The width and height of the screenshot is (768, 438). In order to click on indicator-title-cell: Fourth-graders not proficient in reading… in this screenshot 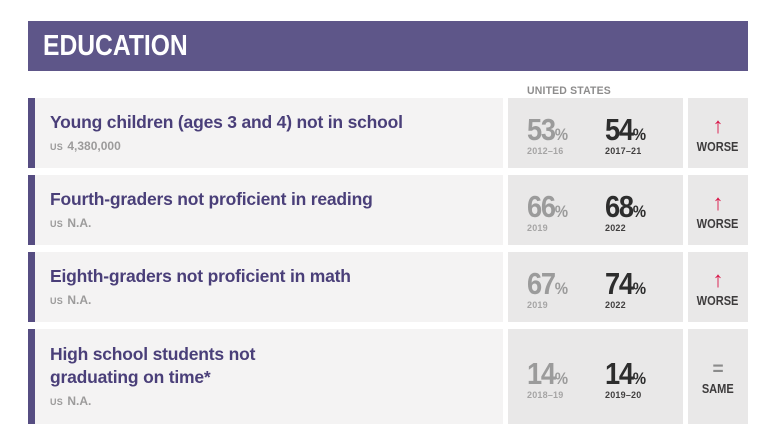, I will do `click(269, 210)`.